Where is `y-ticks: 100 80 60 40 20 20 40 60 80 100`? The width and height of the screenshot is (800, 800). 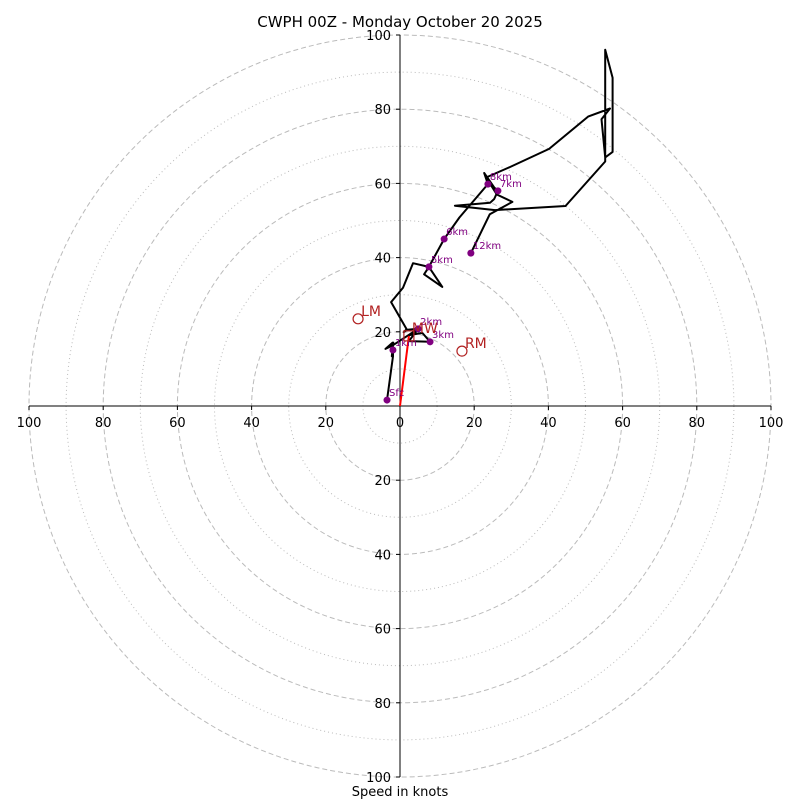
y-ticks: 100 80 60 40 20 20 40 60 80 100 is located at coordinates (383, 407).